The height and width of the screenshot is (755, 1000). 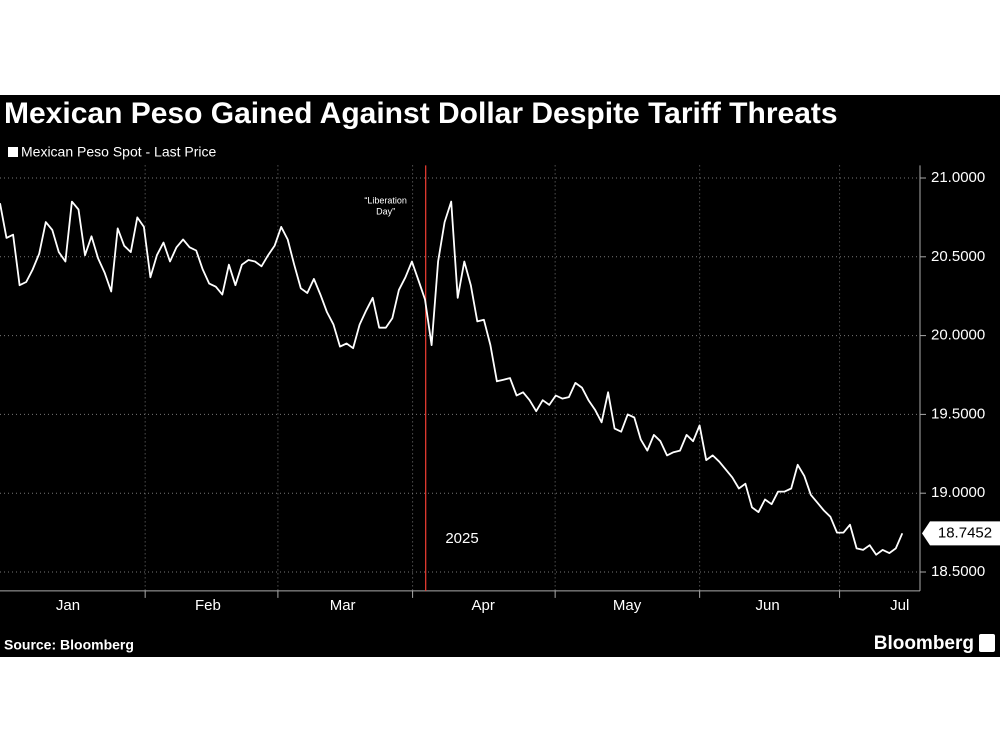 What do you see at coordinates (899, 605) in the screenshot?
I see `x-tick-label: Jul` at bounding box center [899, 605].